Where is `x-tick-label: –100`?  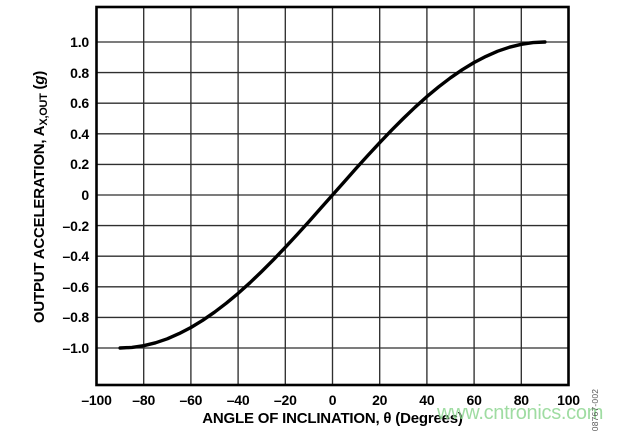 x-tick-label: –100 is located at coordinates (96, 400).